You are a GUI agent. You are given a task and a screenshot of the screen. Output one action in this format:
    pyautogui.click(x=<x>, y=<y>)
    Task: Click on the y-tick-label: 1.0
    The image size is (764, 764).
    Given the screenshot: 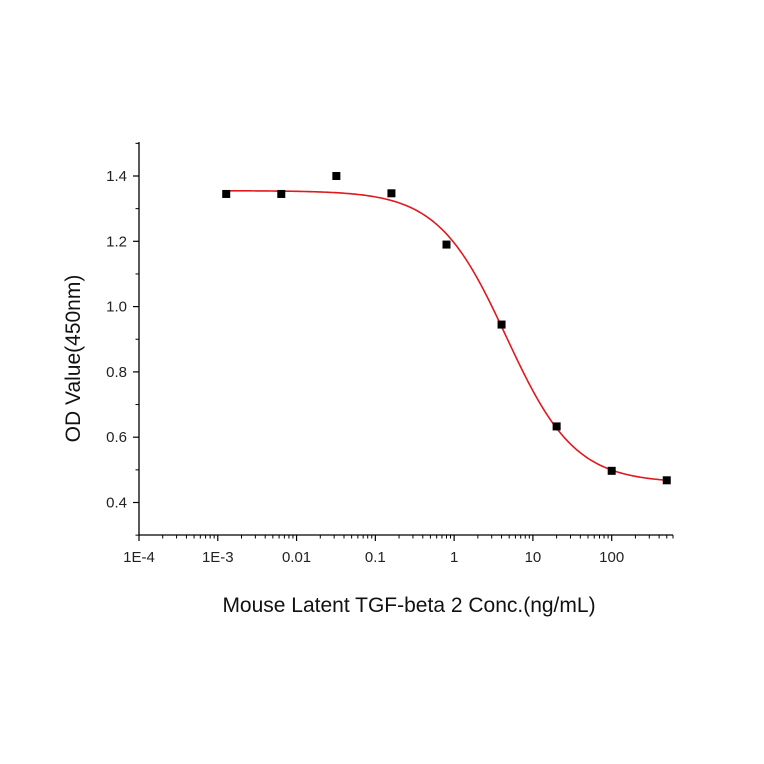 What is the action you would take?
    pyautogui.click(x=116, y=307)
    